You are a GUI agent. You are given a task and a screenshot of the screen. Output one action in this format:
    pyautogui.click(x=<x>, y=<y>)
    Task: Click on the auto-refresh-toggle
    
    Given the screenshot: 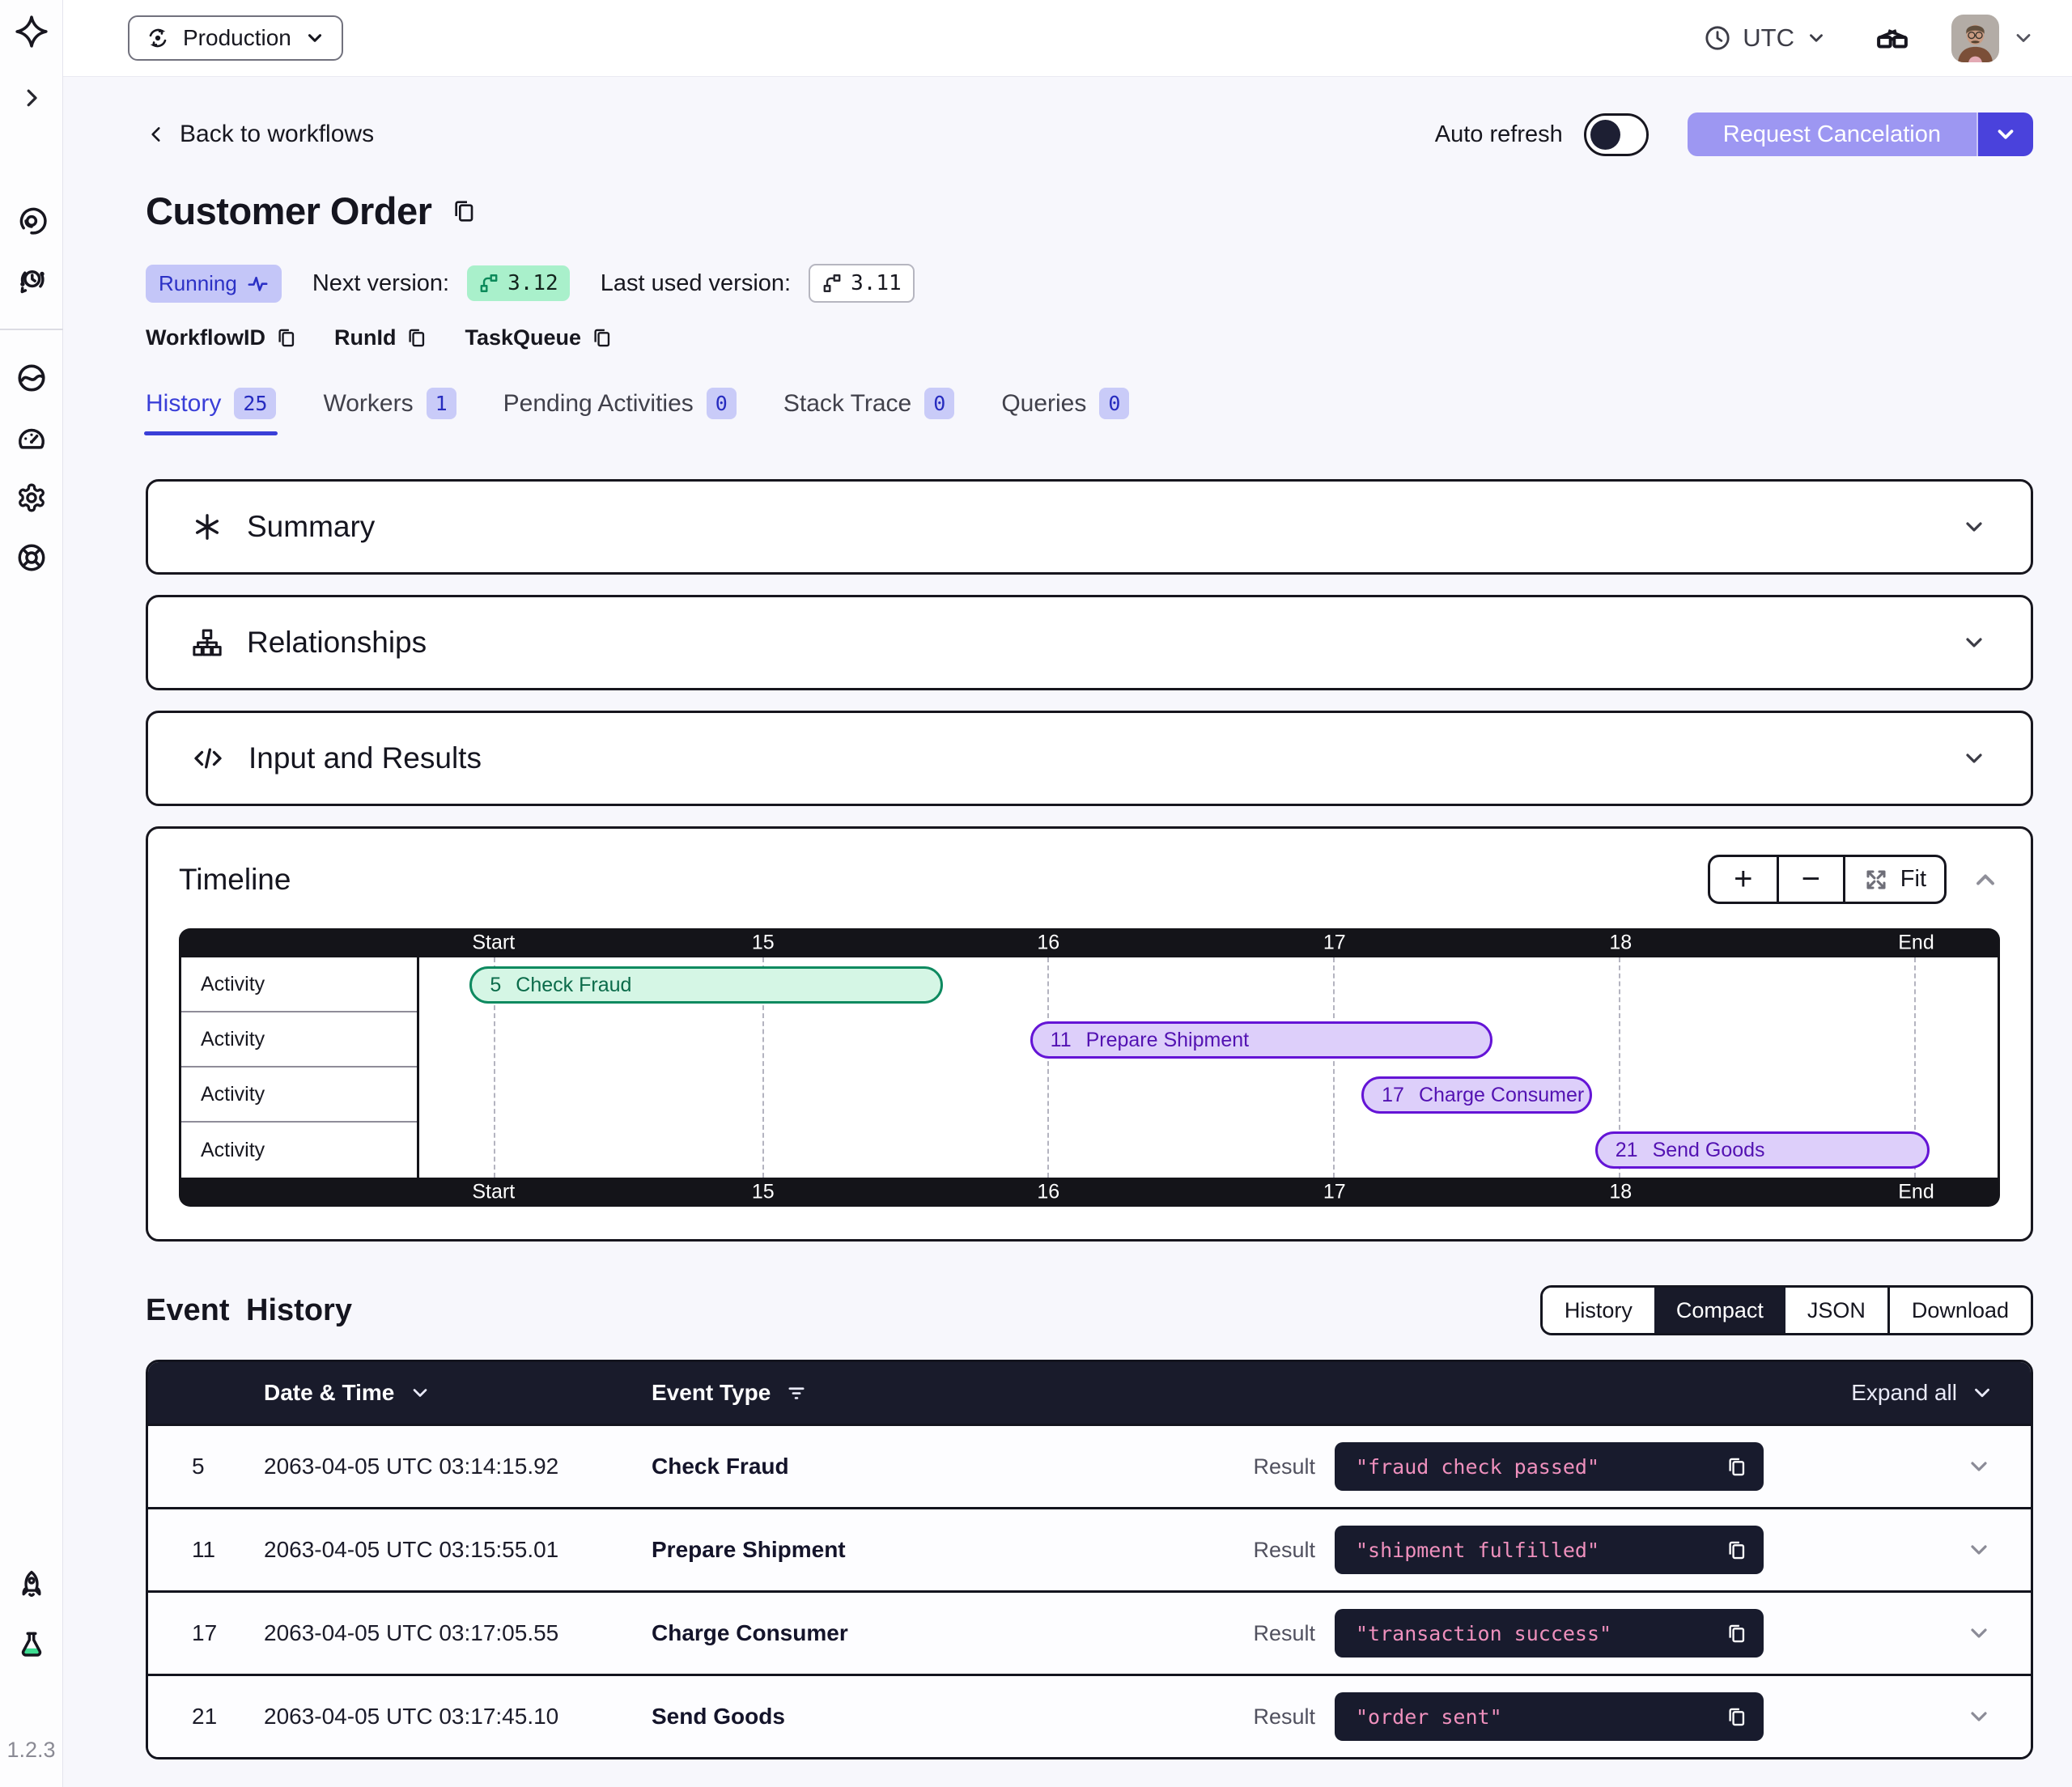 What is the action you would take?
    pyautogui.click(x=1616, y=134)
    